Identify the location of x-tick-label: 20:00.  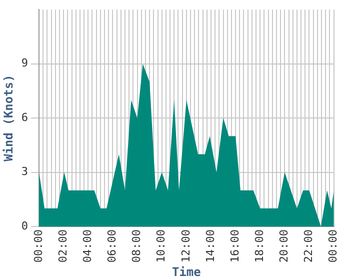
(284, 246).